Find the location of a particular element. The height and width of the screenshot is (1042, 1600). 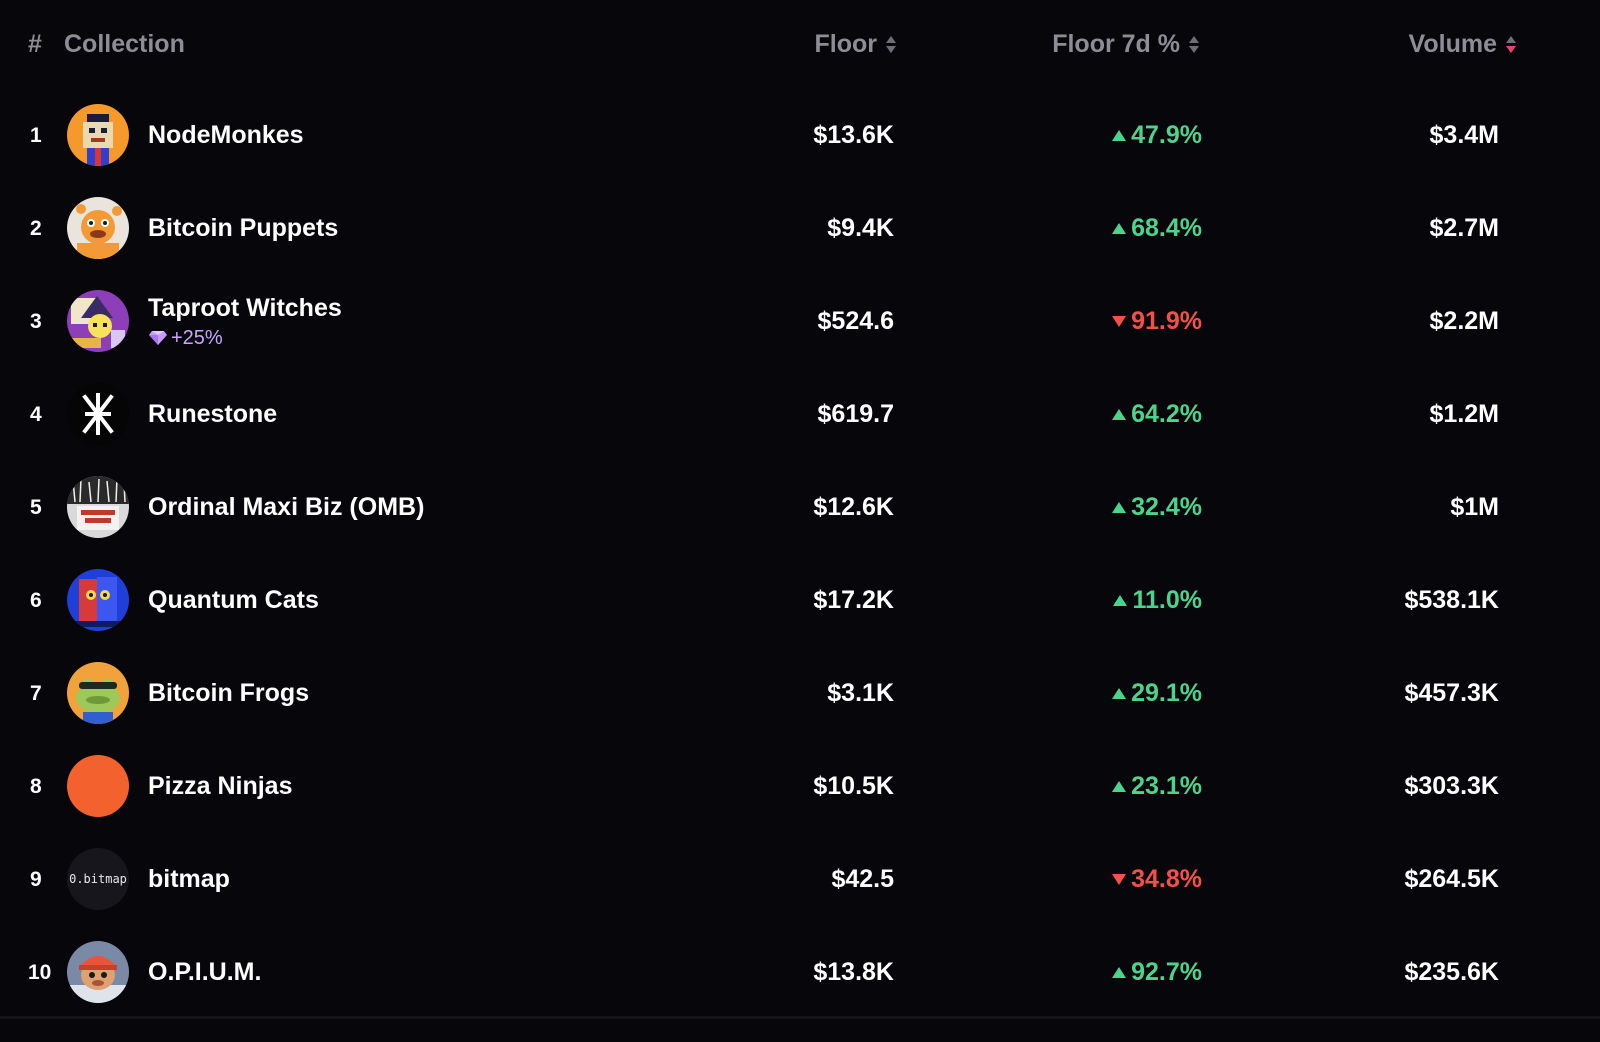

collection-name: Bitcoin Frogs is located at coordinates (229, 693).